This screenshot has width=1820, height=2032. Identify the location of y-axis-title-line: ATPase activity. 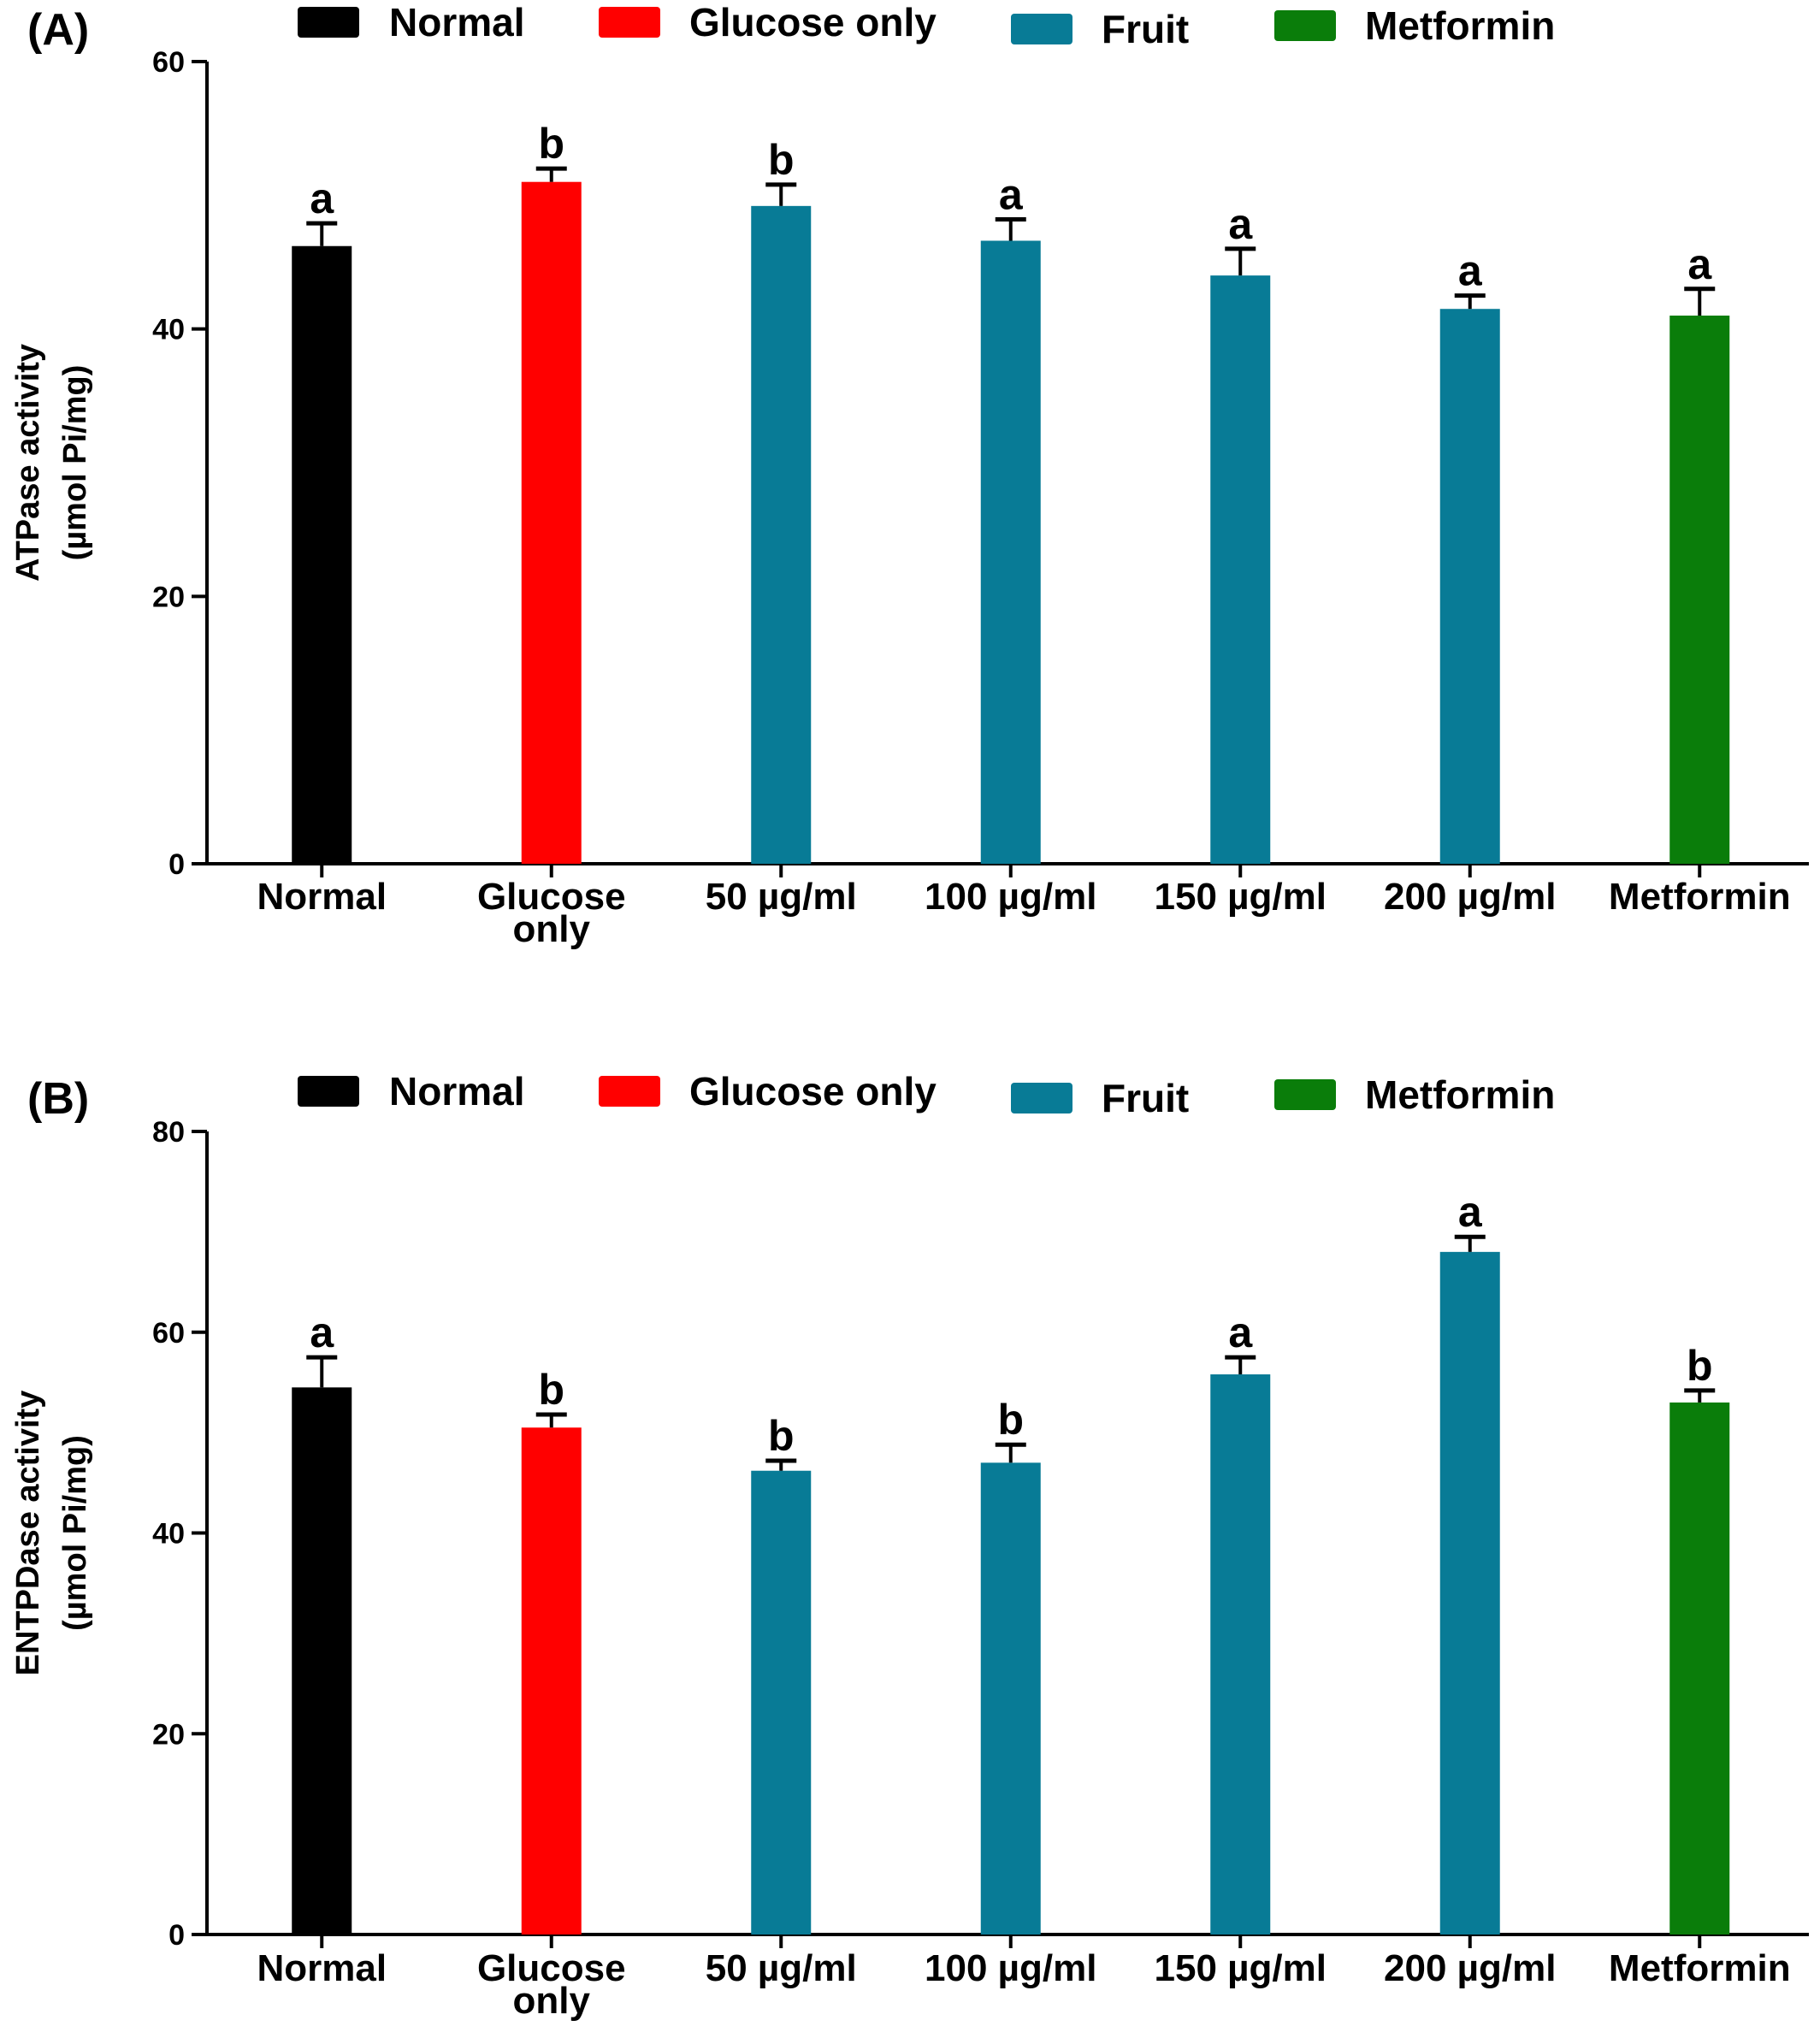
(28, 463).